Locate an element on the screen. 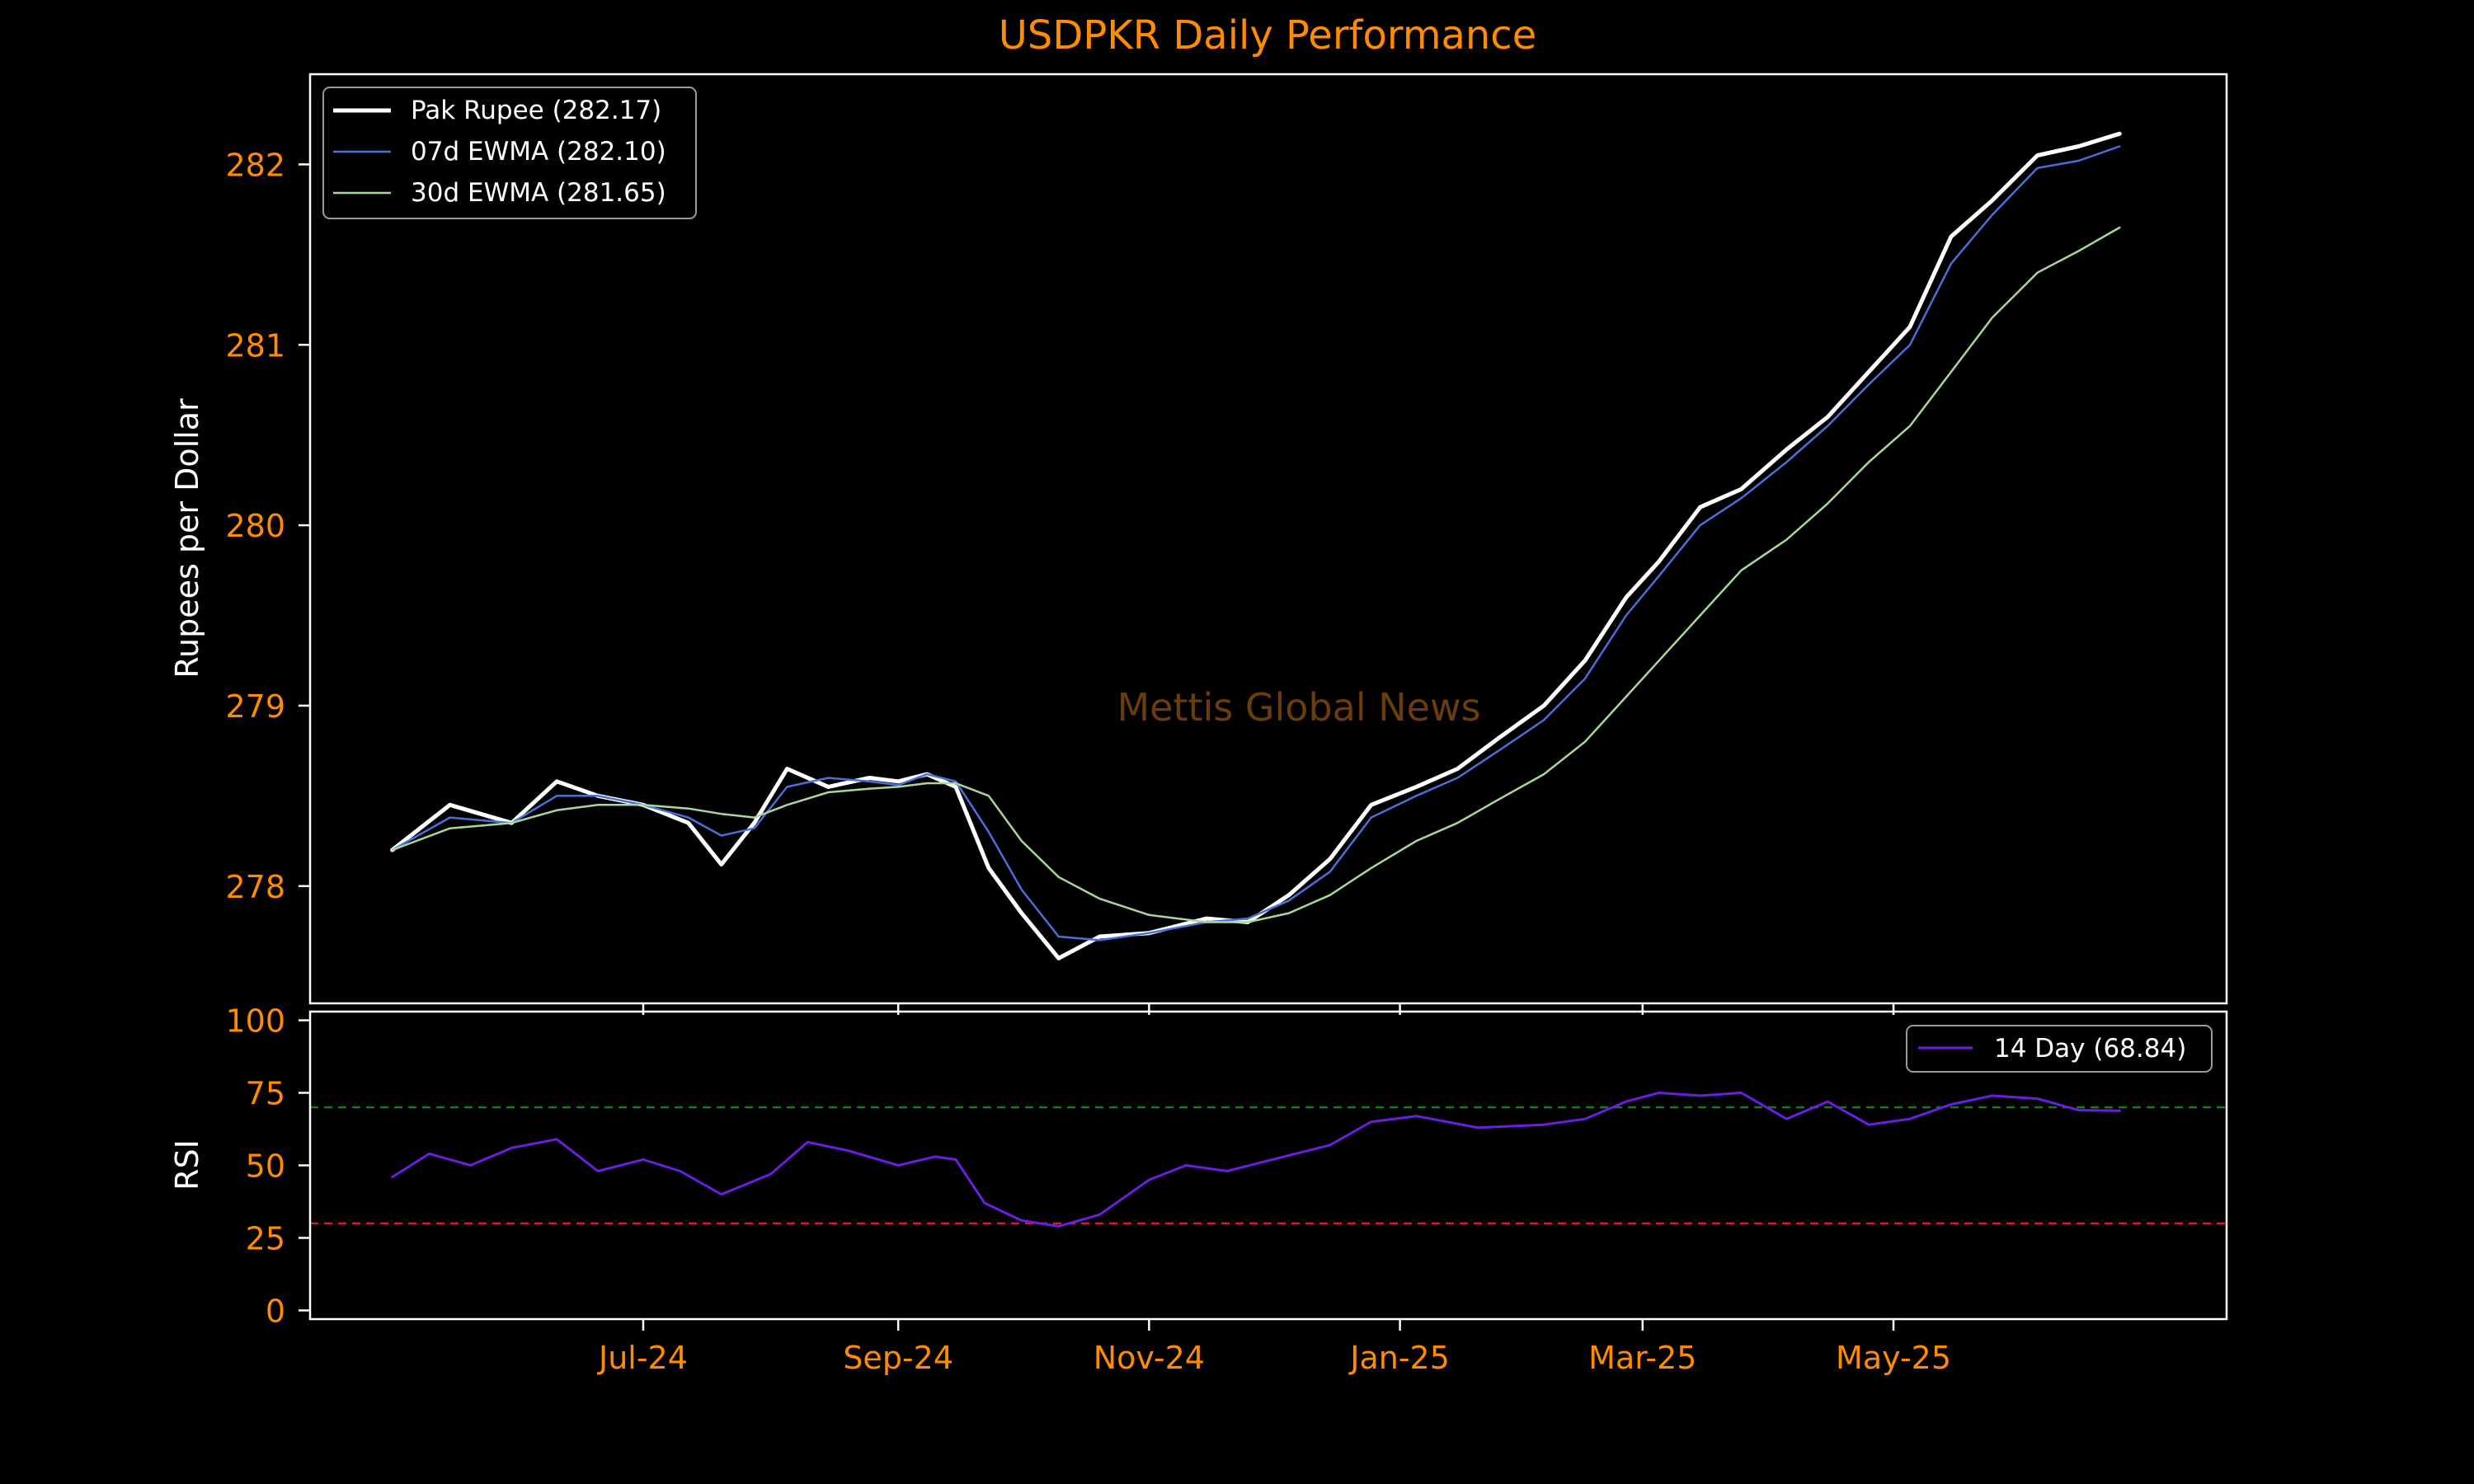  rsi-y-axis-label: RSI is located at coordinates (187, 1164).